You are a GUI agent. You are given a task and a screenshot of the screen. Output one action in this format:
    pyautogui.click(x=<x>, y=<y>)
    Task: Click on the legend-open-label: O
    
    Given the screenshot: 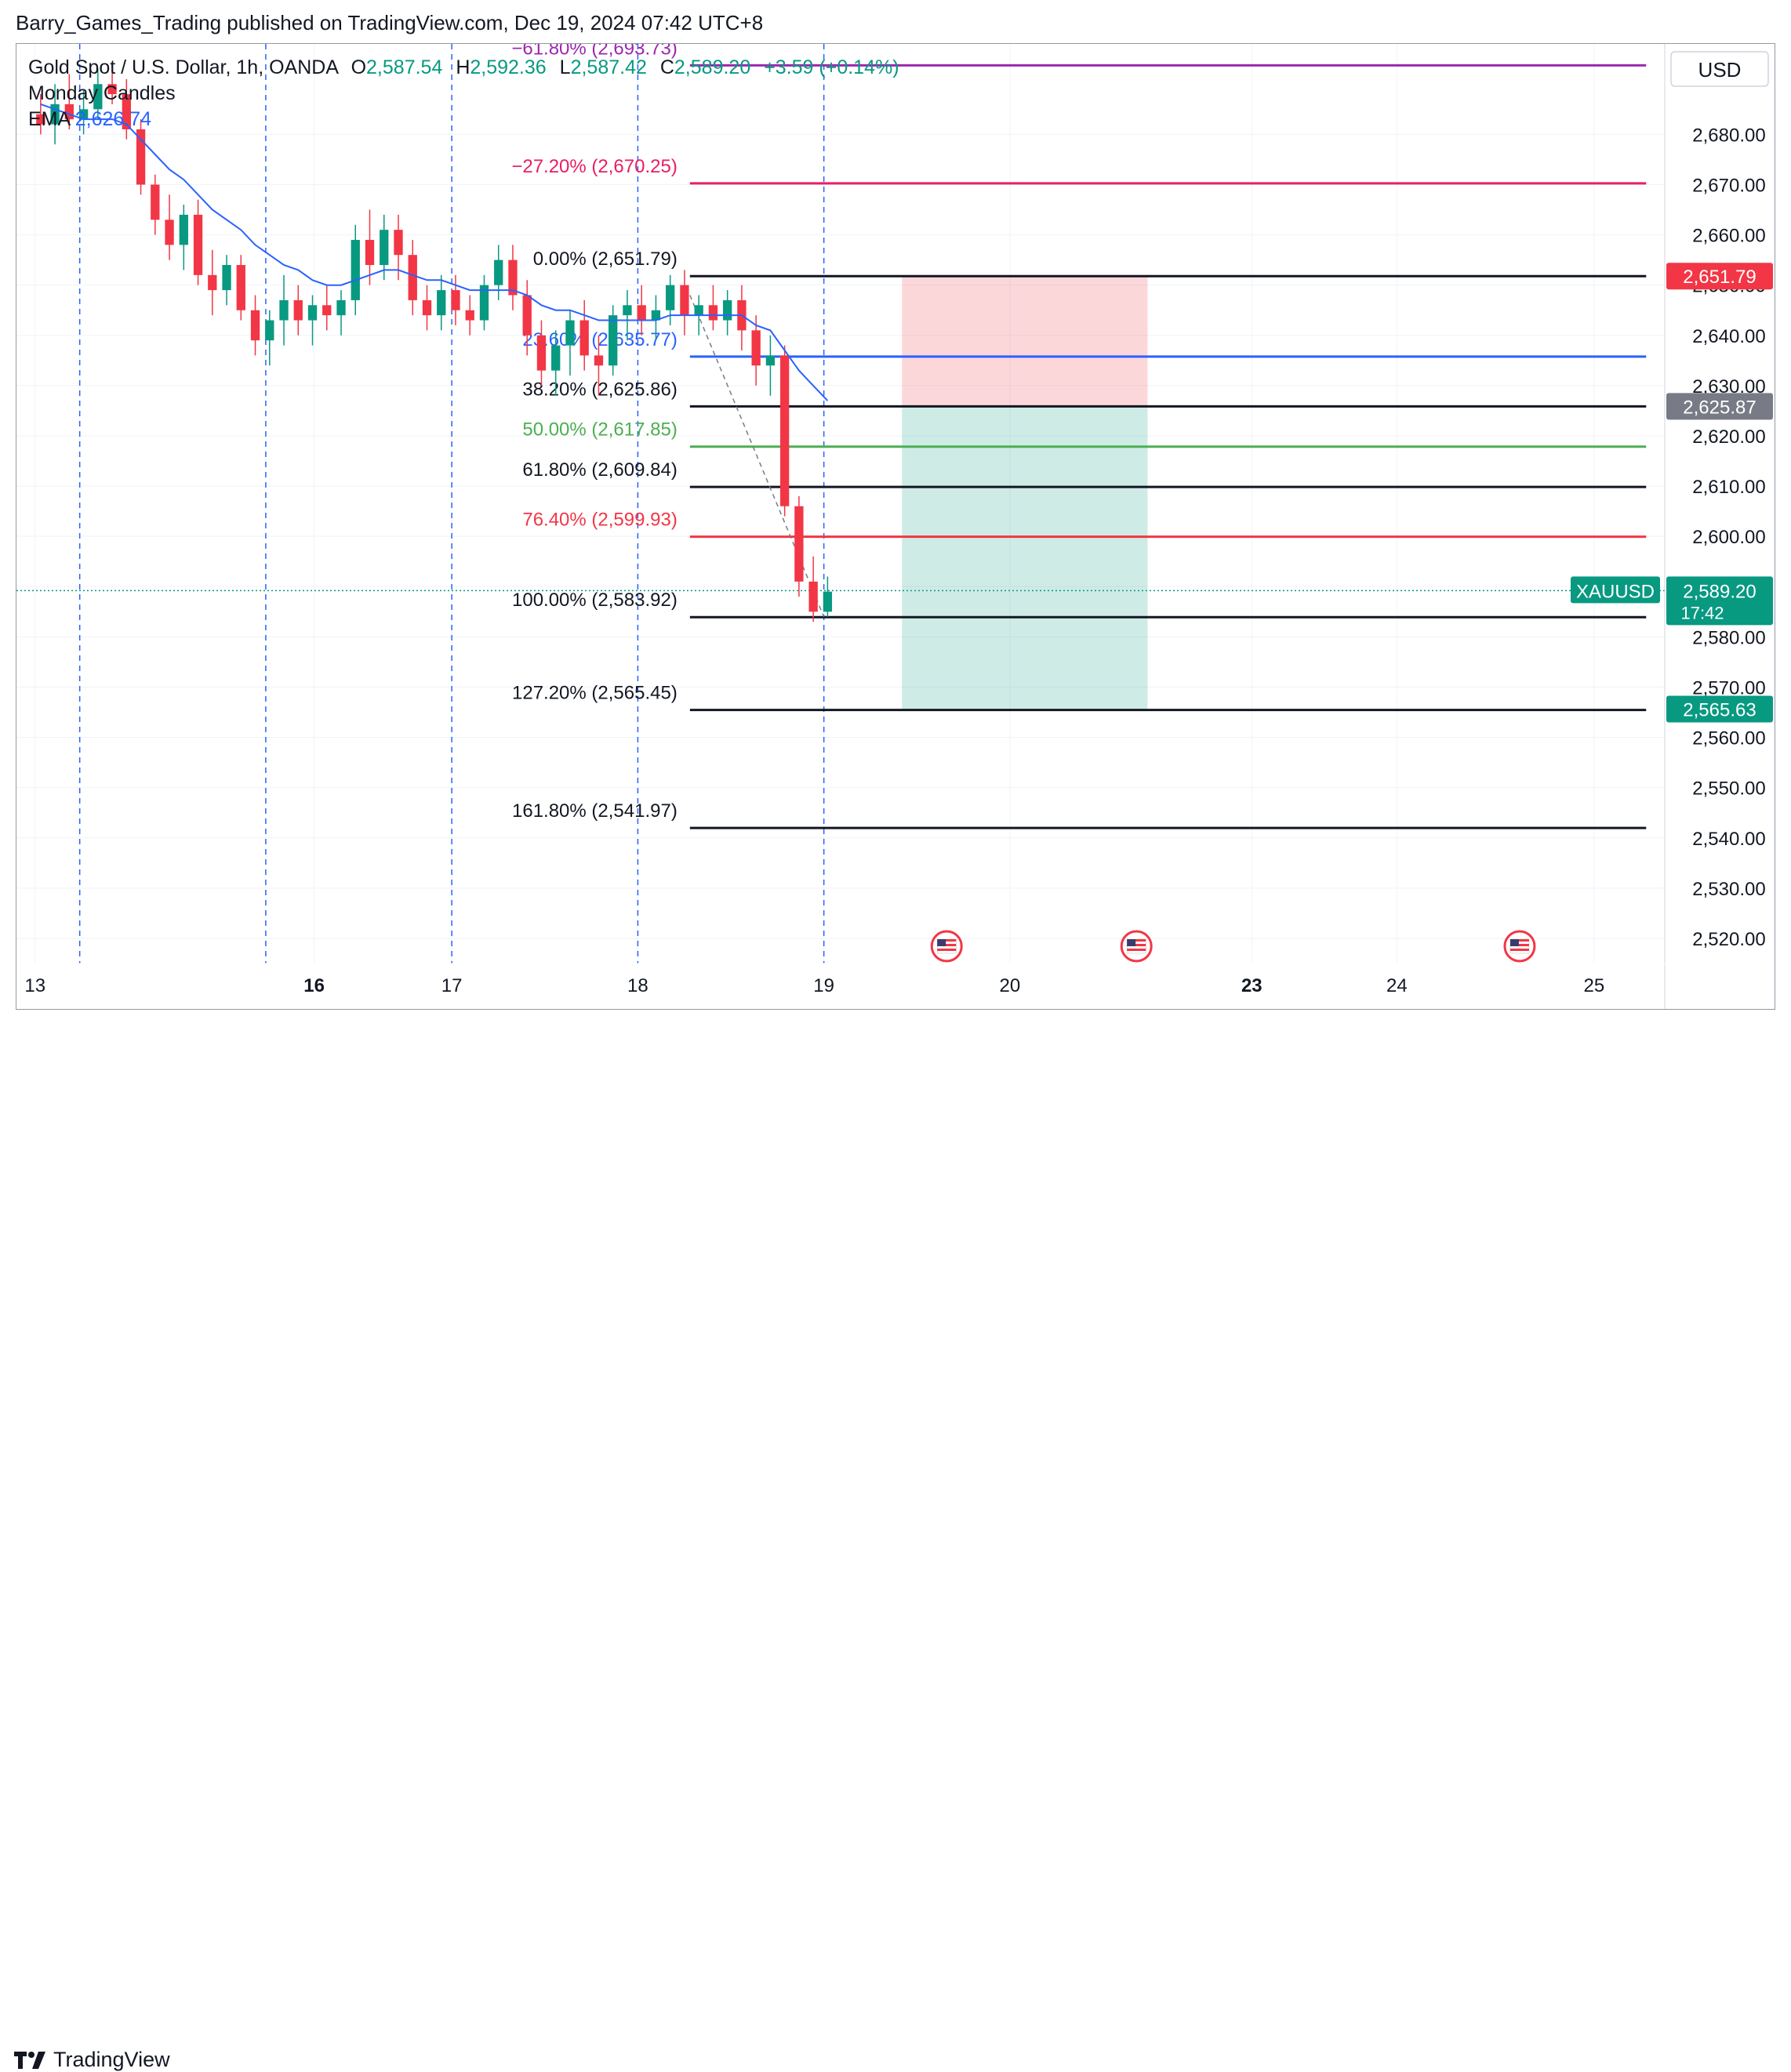 What is the action you would take?
    pyautogui.click(x=359, y=67)
    